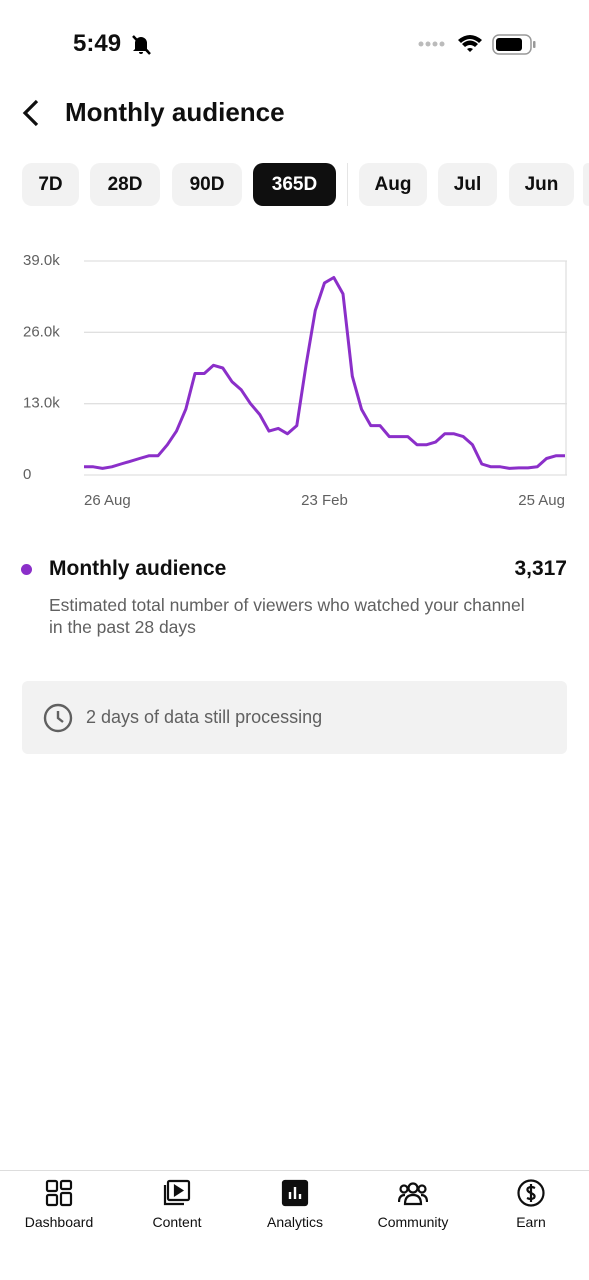 Image resolution: width=589 pixels, height=1280 pixels. Describe the element at coordinates (413, 1222) in the screenshot. I see `nav-label: Community` at that location.